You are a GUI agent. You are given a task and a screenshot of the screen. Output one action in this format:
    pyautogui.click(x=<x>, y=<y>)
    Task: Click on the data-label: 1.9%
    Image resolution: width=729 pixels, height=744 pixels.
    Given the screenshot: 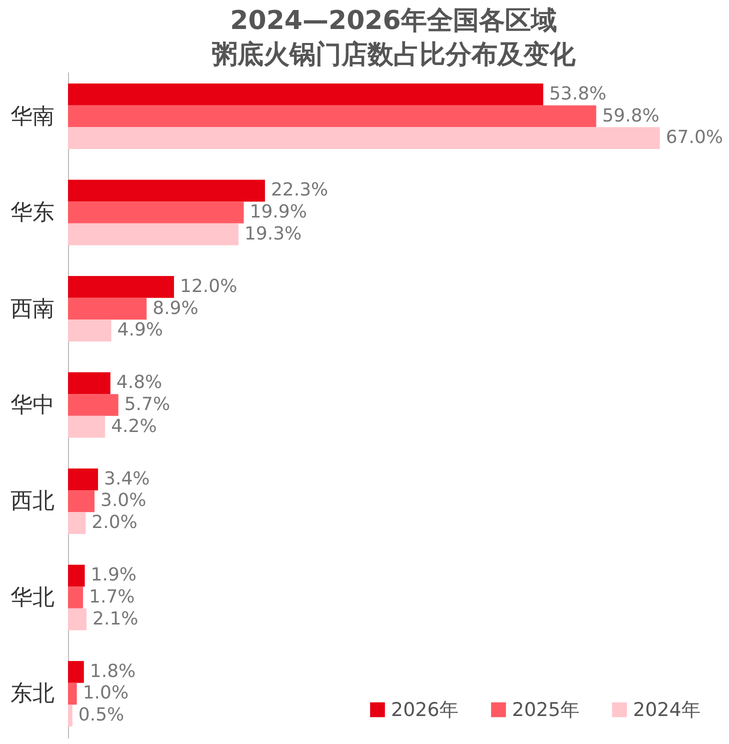 What is the action you would take?
    pyautogui.click(x=113, y=575)
    